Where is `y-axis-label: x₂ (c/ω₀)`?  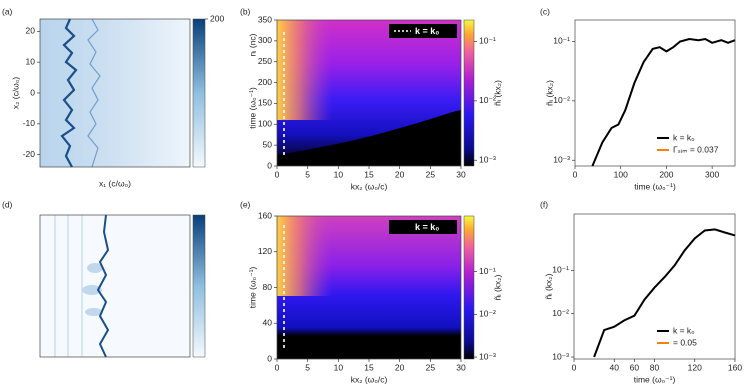
y-axis-label: x₂ (c/ω₀) is located at coordinates (15, 93).